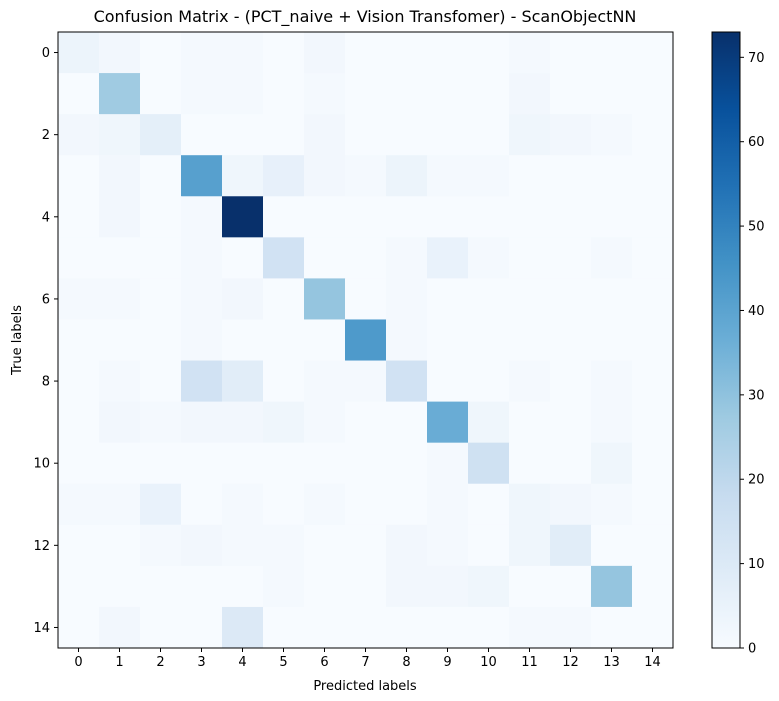  What do you see at coordinates (756, 142) in the screenshot?
I see `colorbar-tick-label: 60` at bounding box center [756, 142].